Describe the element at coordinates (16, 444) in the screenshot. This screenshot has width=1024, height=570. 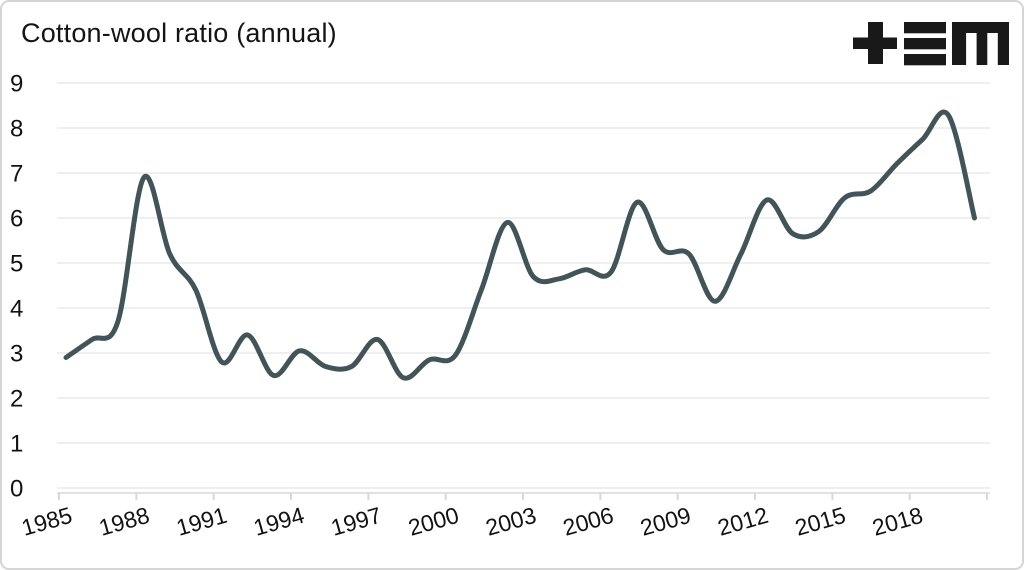
I see `y-tick-label: 1` at that location.